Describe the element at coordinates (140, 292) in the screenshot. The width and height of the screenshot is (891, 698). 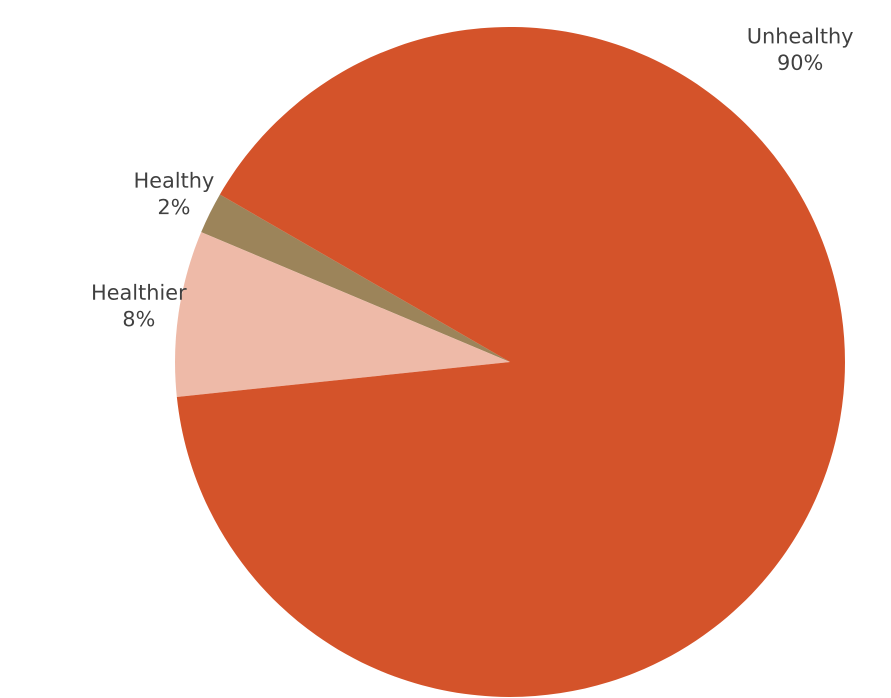
I see `slice-label: Healthier` at that location.